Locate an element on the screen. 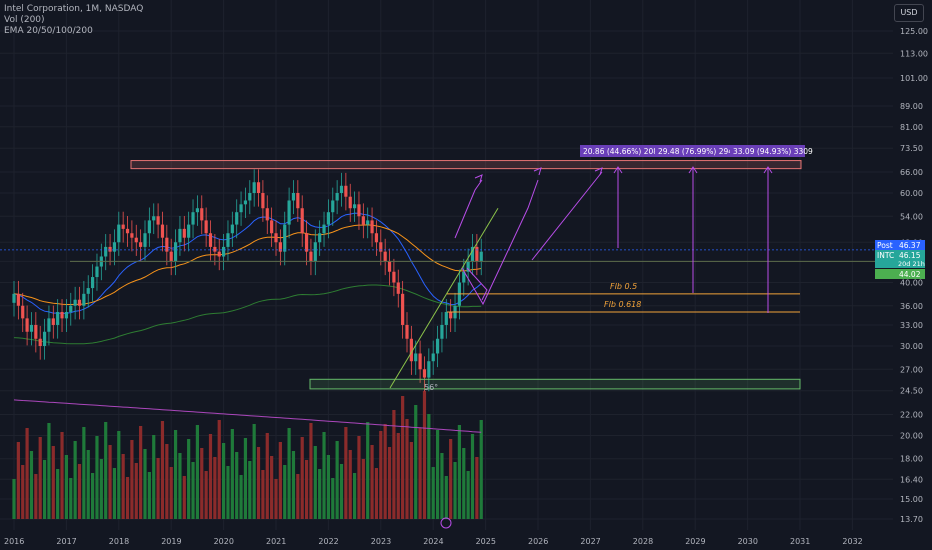 The height and width of the screenshot is (550, 932). time-tick-label: 2019 is located at coordinates (171, 541).